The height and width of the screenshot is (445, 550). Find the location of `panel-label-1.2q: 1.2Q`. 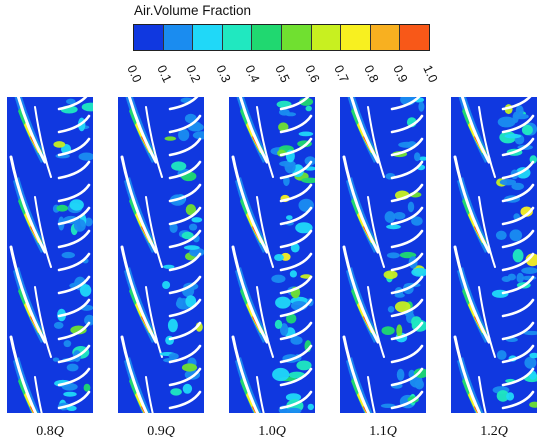

panel-label-1.2q: 1.2Q is located at coordinates (494, 432).